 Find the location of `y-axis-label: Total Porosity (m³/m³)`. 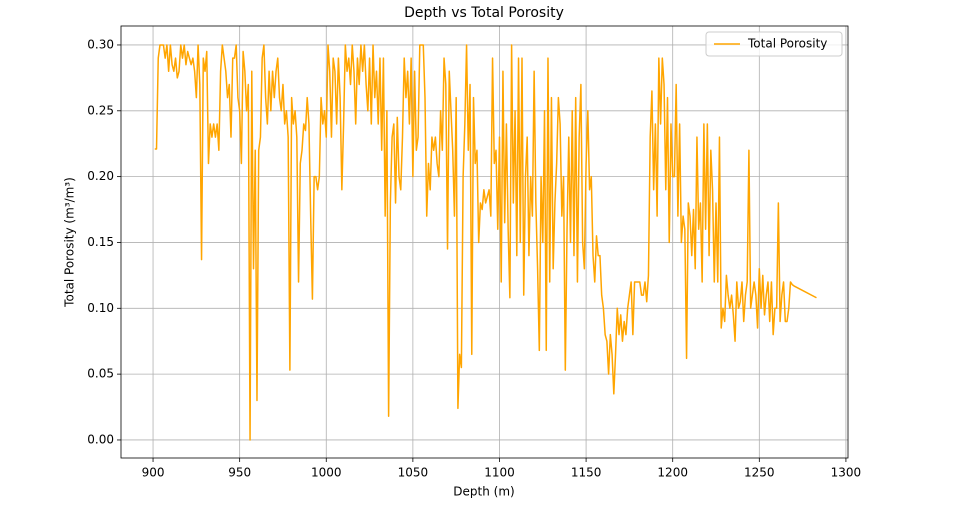

y-axis-label: Total Porosity (m³/m³) is located at coordinates (70, 242).